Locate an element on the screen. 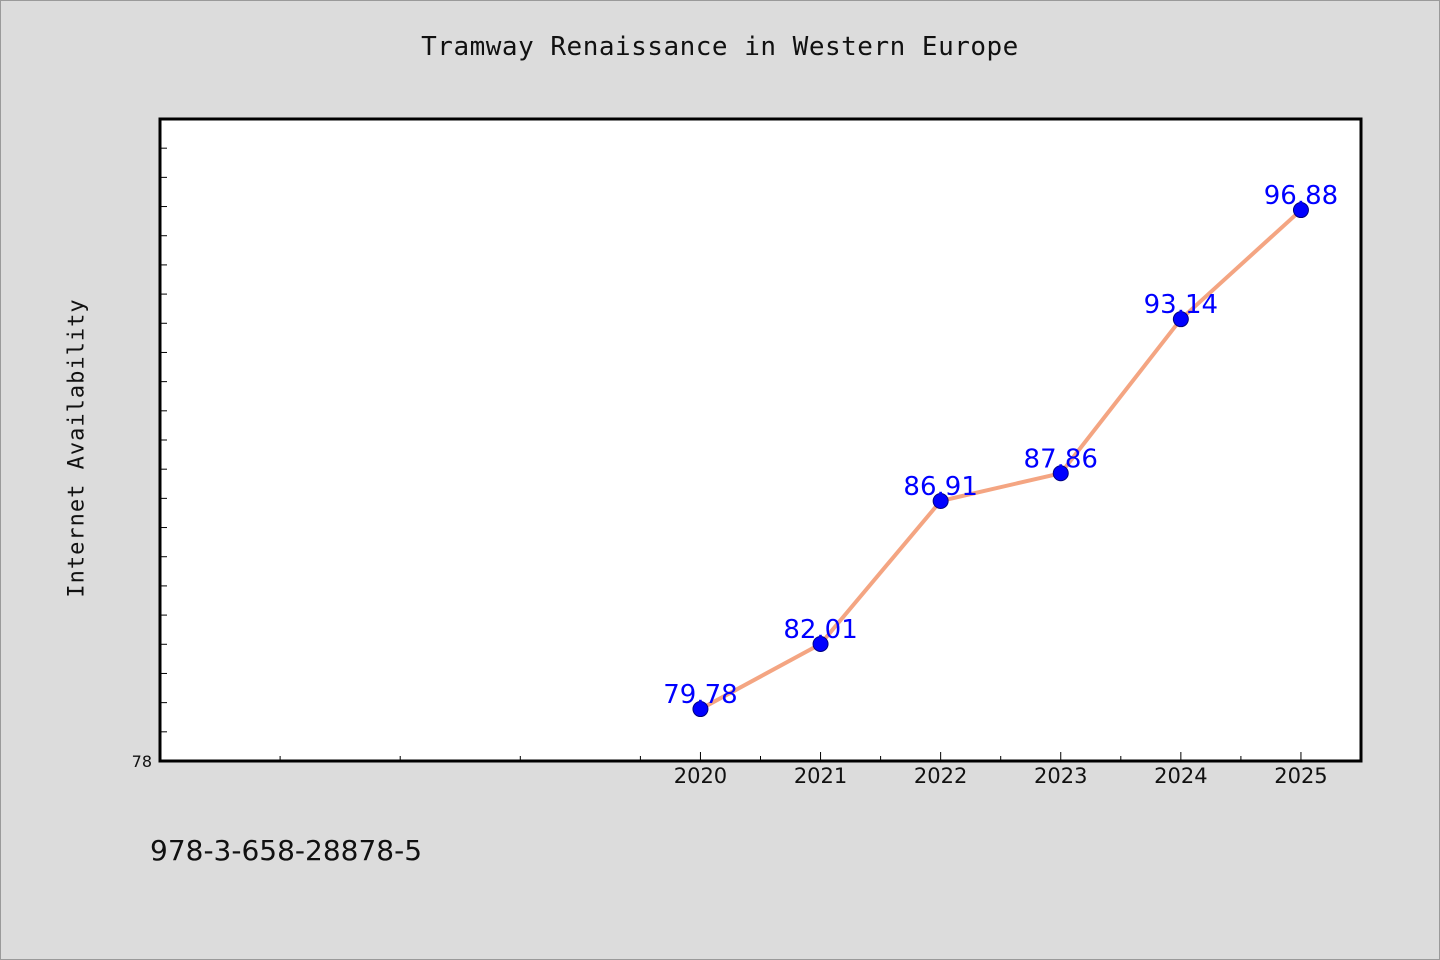 The height and width of the screenshot is (960, 1440). x-tick-label: 2021 is located at coordinates (820, 776).